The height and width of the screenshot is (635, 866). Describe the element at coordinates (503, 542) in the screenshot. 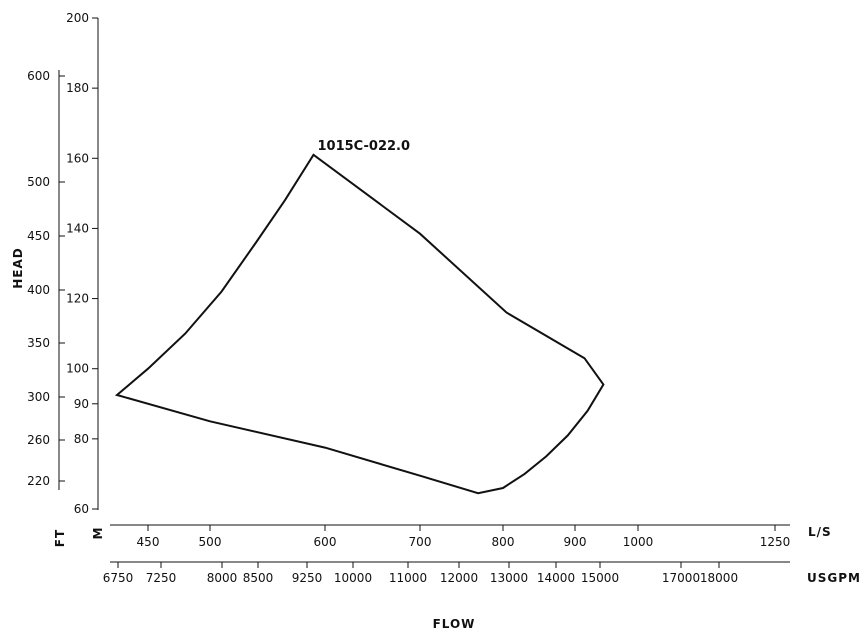

I see `x-axis-ls-tick-label: 800` at that location.